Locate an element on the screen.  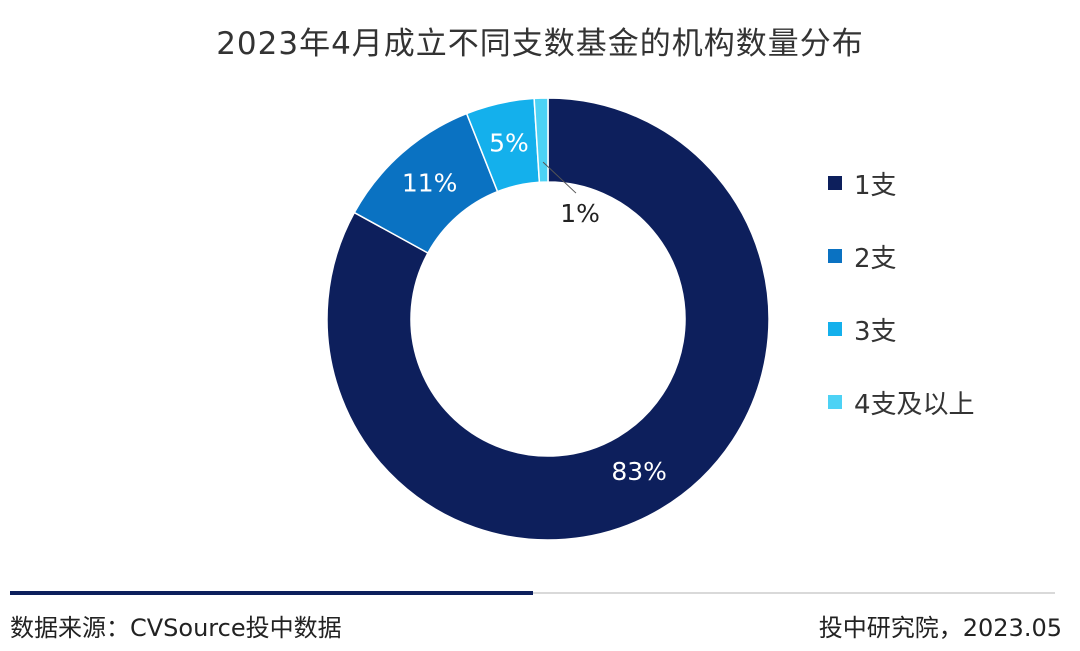
slice-value-label: 1% is located at coordinates (580, 213).